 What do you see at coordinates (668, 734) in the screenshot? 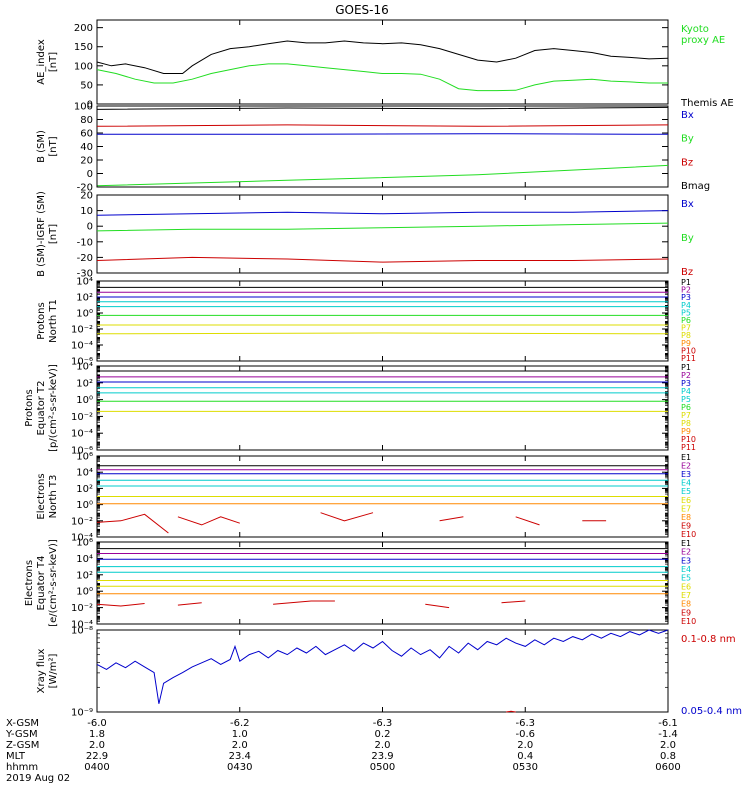
I see `ephemeris-value: -1.4` at bounding box center [668, 734].